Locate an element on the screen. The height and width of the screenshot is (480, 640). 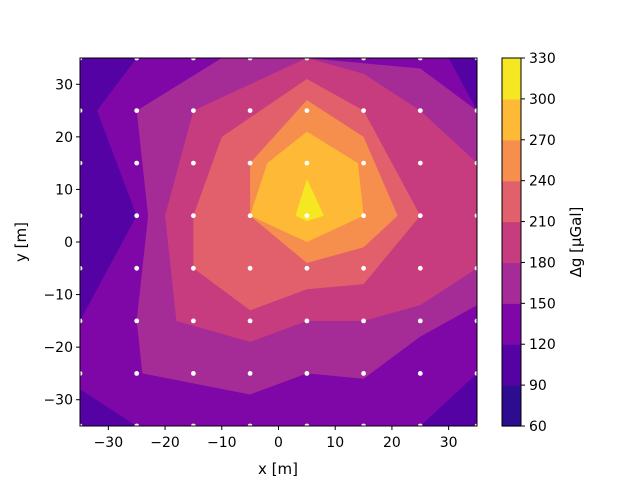
colorbar-frame is located at coordinates (511, 242).